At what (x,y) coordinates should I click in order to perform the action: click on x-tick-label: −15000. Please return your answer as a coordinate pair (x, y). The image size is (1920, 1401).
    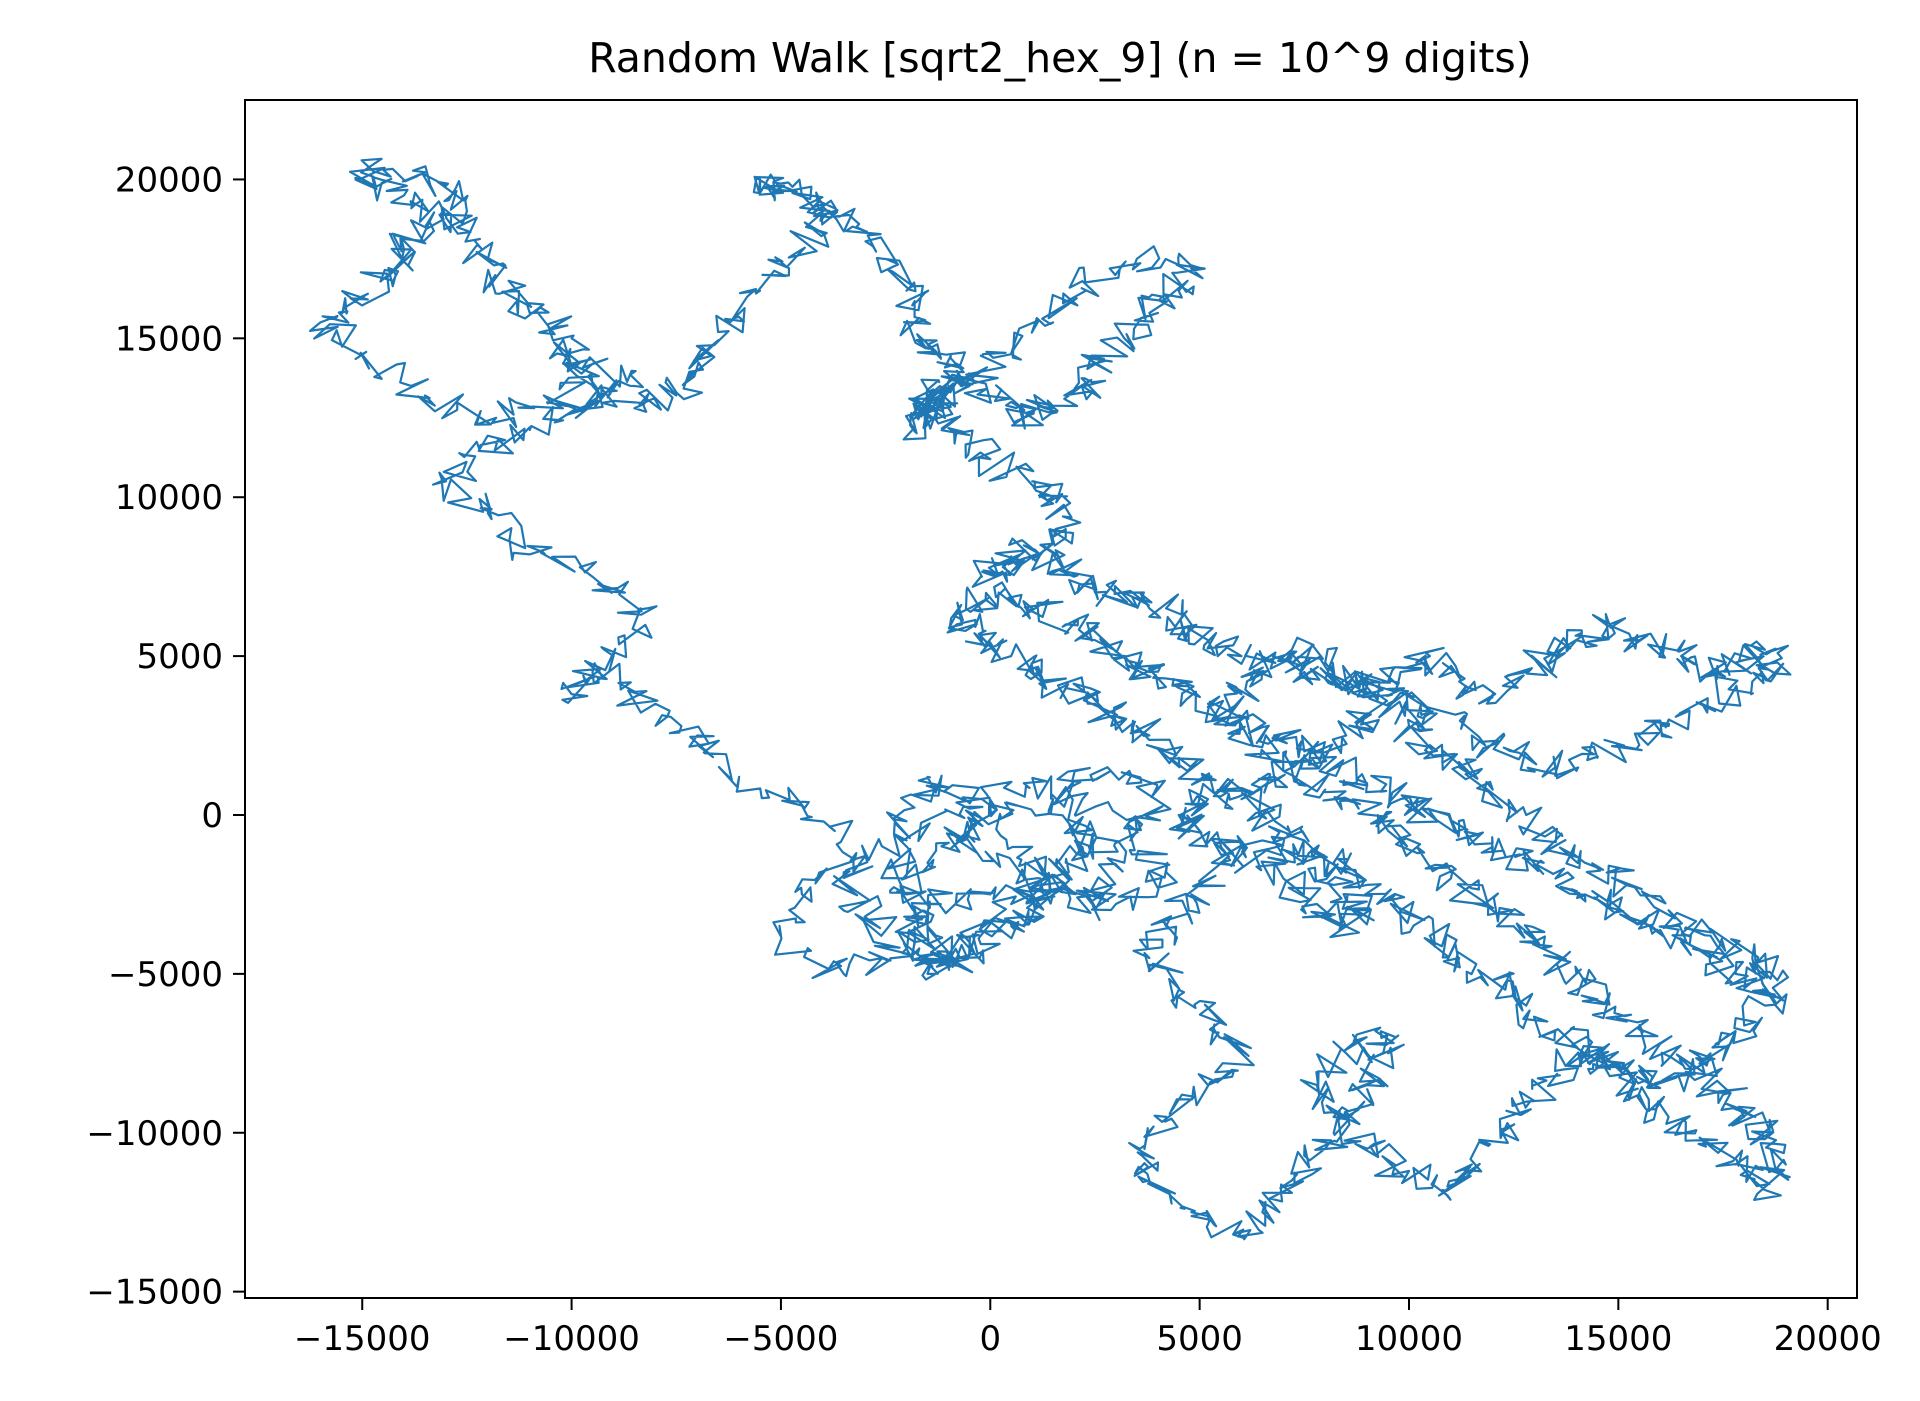
    Looking at the image, I should click on (362, 1339).